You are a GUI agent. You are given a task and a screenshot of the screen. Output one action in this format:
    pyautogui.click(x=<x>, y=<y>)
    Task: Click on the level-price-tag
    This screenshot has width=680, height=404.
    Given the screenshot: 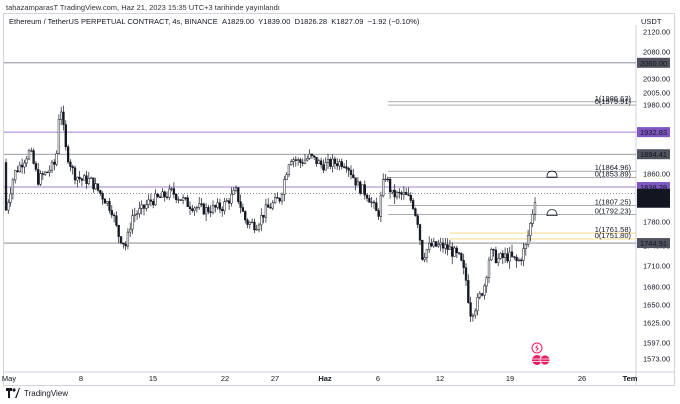 What is the action you would take?
    pyautogui.click(x=653, y=243)
    